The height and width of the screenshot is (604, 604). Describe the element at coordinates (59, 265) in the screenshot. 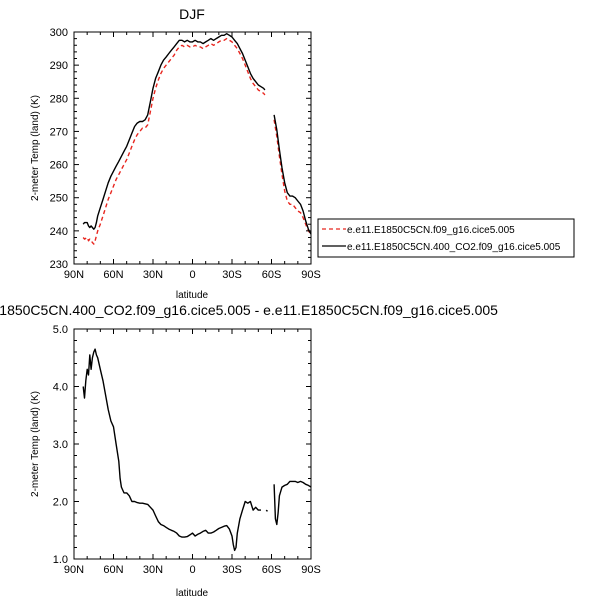

I see `y-tick-label: 230` at that location.